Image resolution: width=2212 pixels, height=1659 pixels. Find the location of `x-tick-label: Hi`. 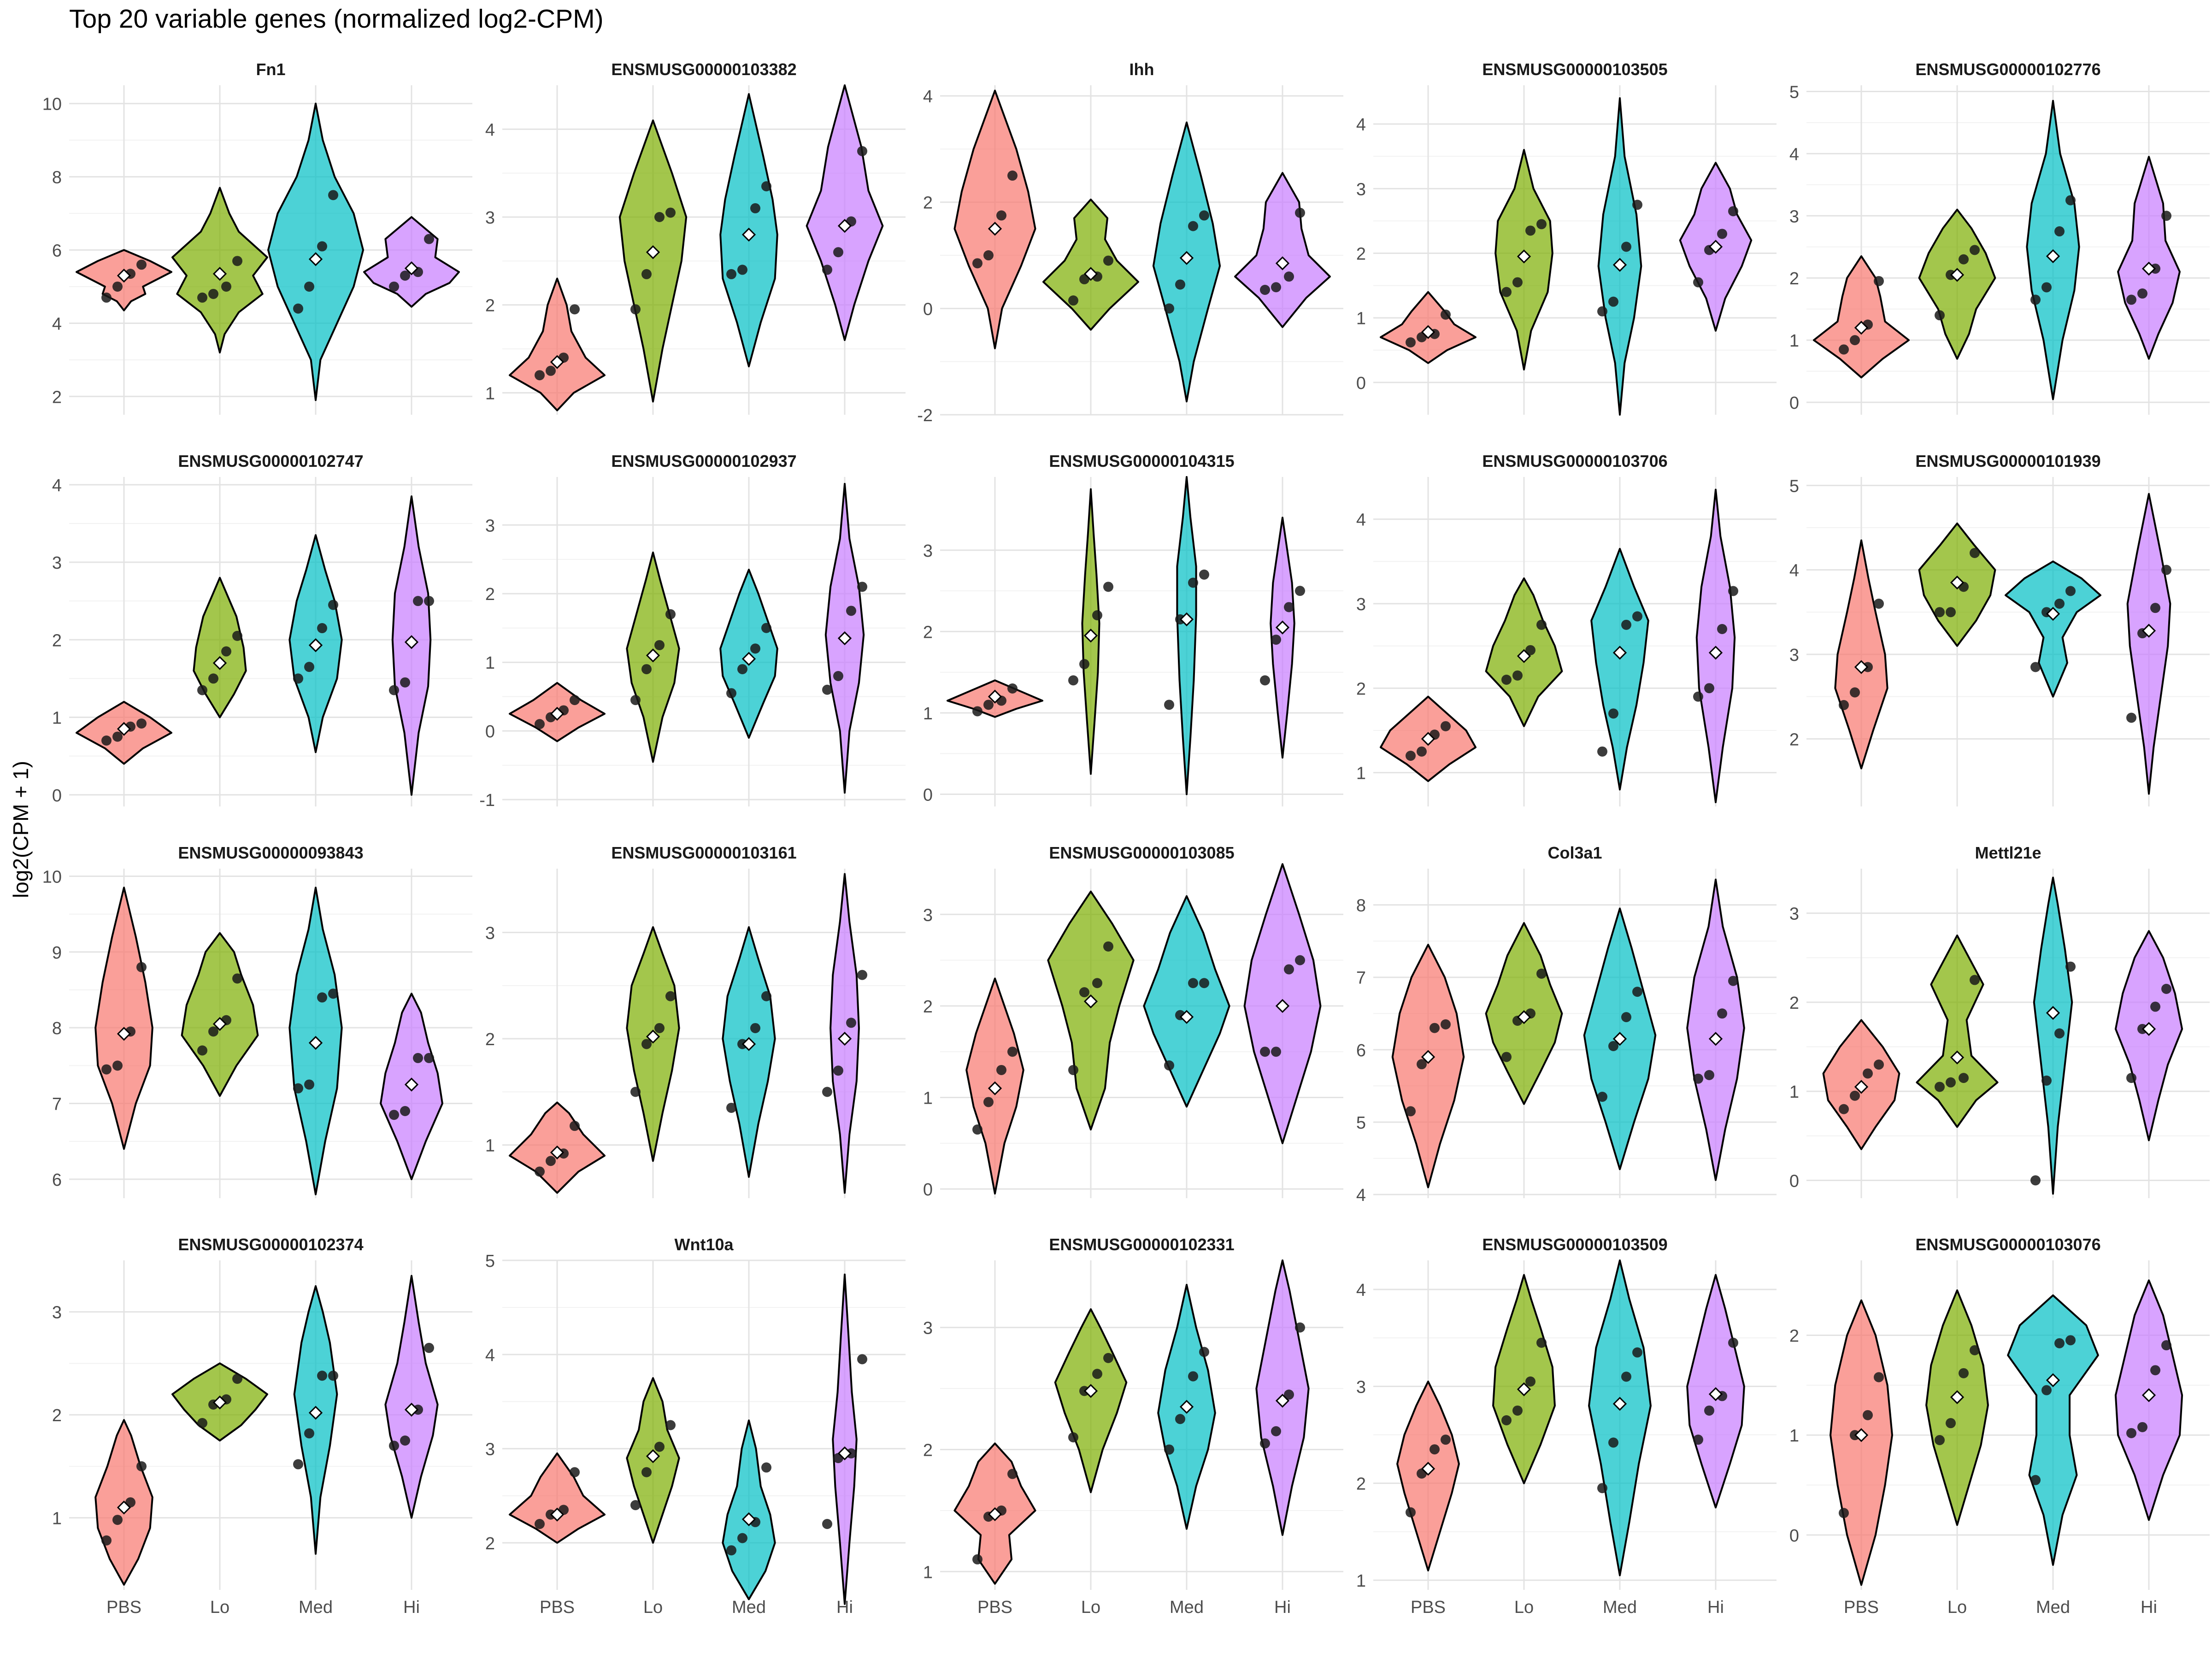

x-tick-label: Hi is located at coordinates (1715, 1607).